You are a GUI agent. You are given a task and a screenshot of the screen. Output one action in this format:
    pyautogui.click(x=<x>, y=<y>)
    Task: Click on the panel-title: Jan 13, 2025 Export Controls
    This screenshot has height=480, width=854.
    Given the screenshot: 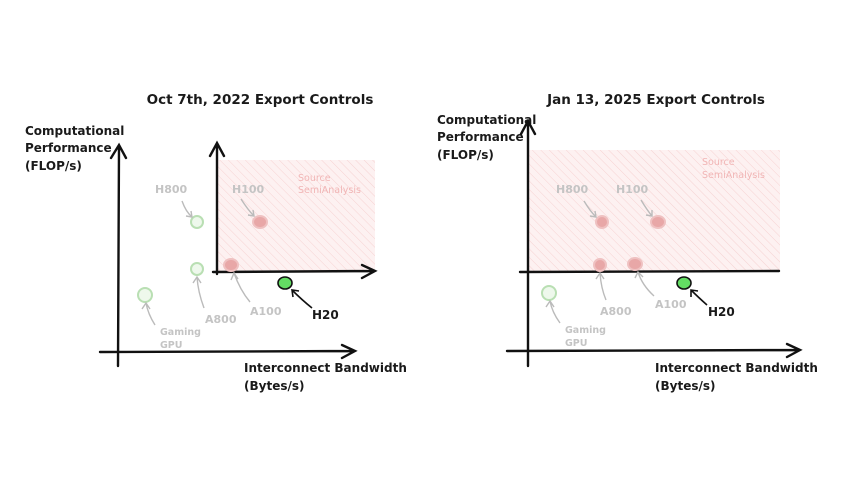 What is the action you would take?
    pyautogui.click(x=655, y=100)
    